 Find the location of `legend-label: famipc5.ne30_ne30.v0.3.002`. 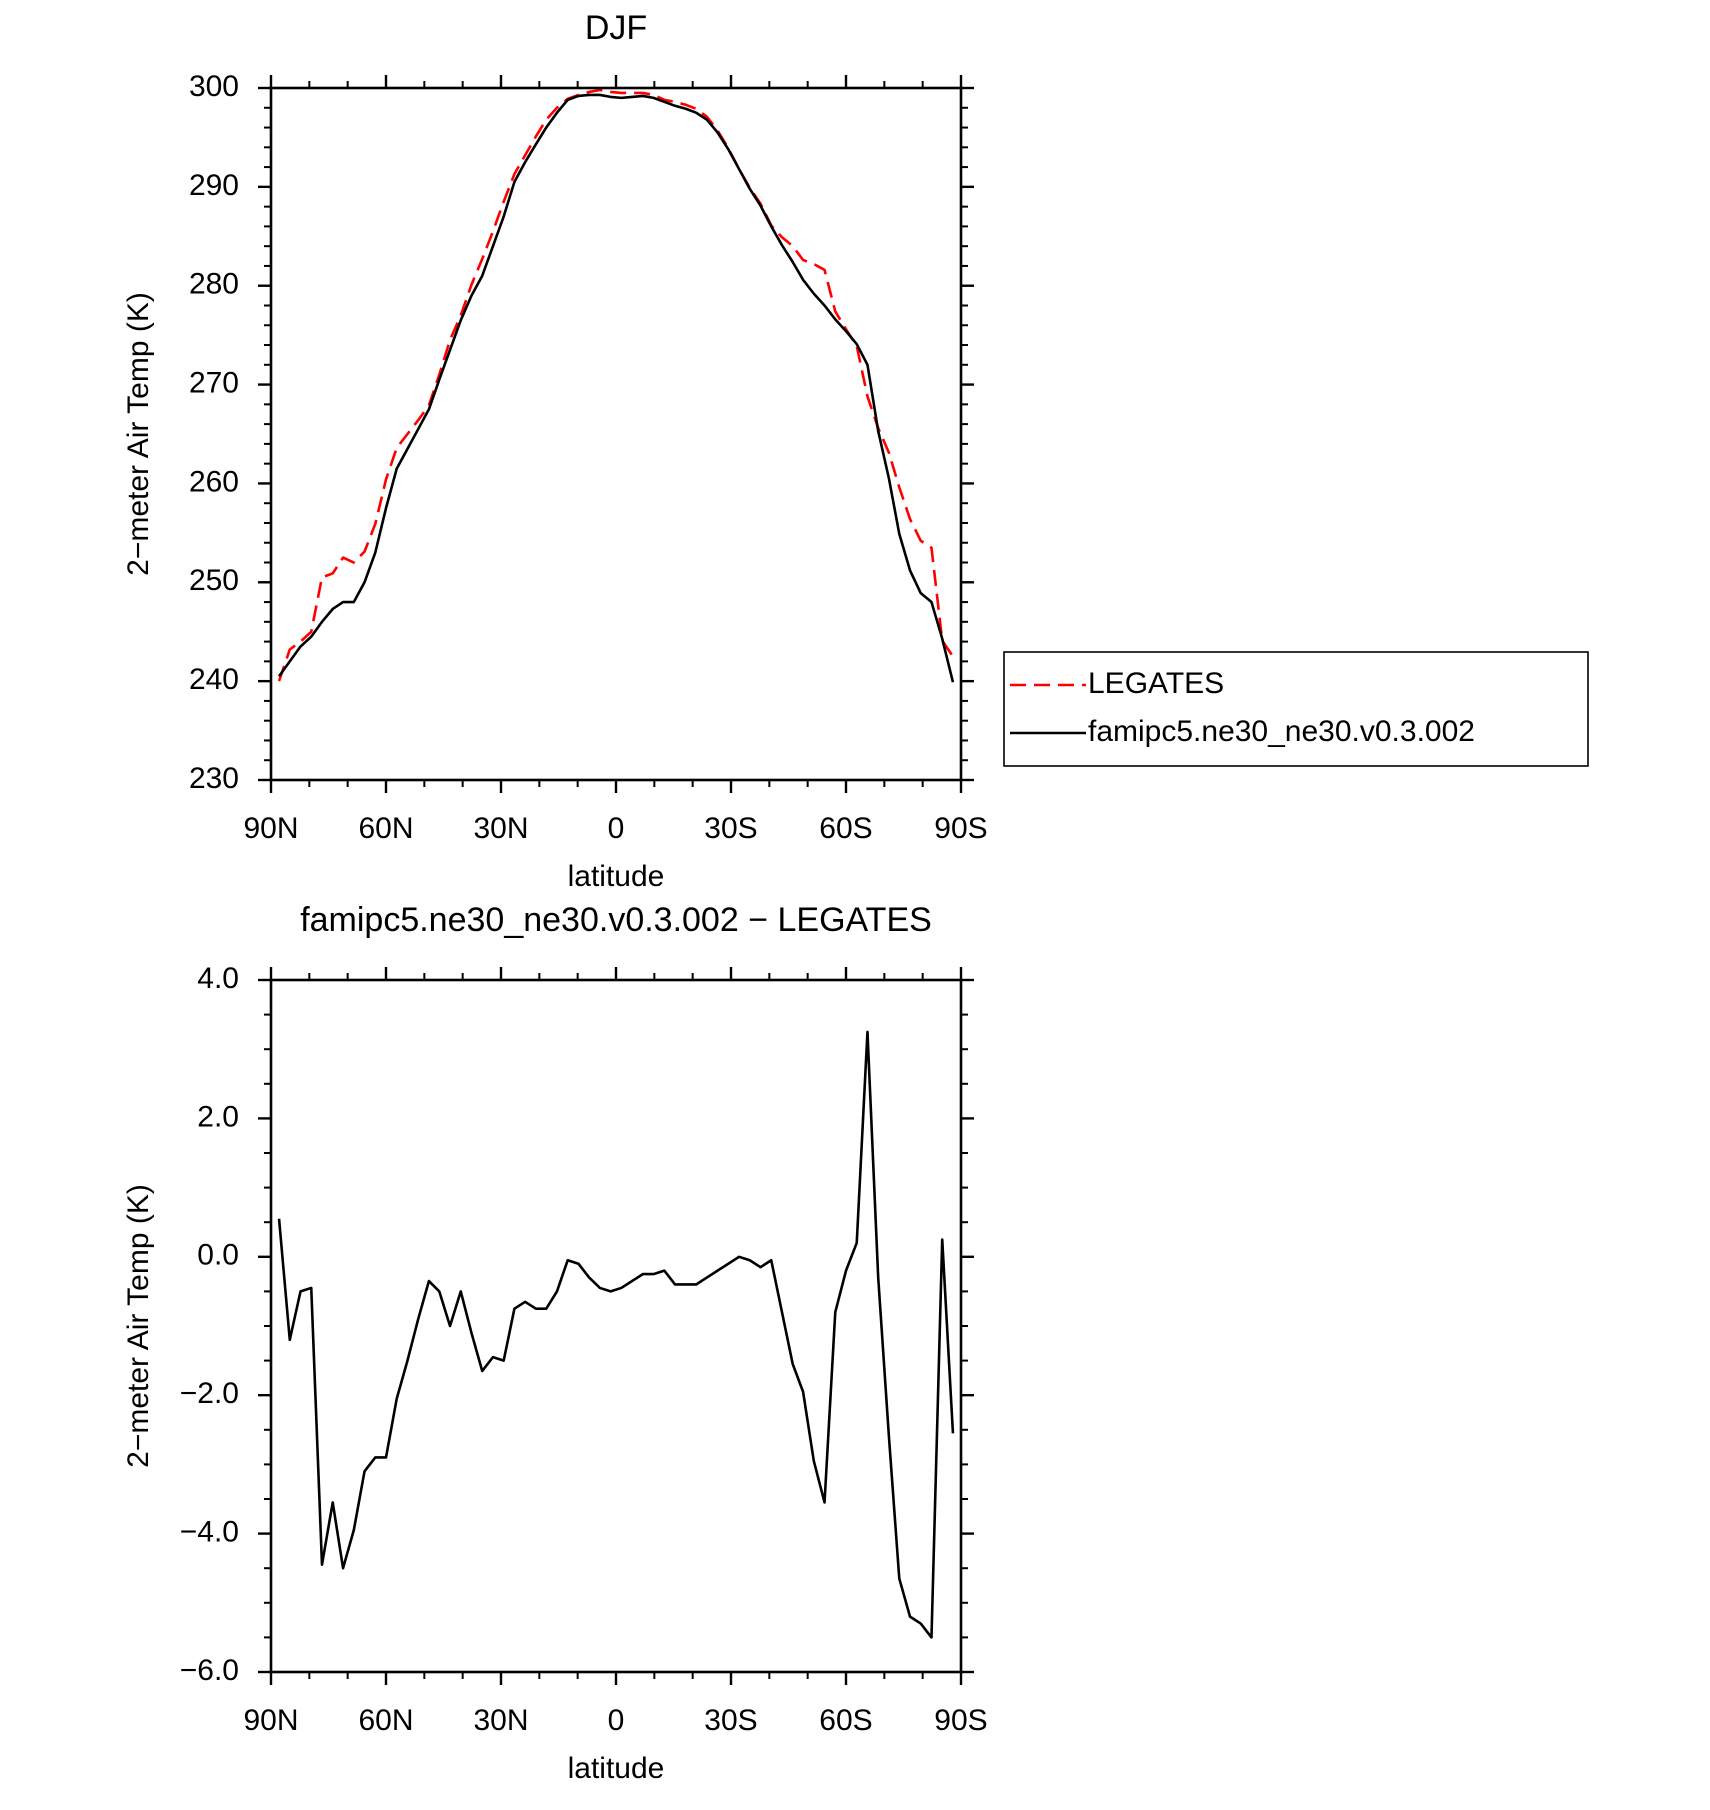

legend-label: famipc5.ne30_ne30.v0.3.002 is located at coordinates (1281, 731).